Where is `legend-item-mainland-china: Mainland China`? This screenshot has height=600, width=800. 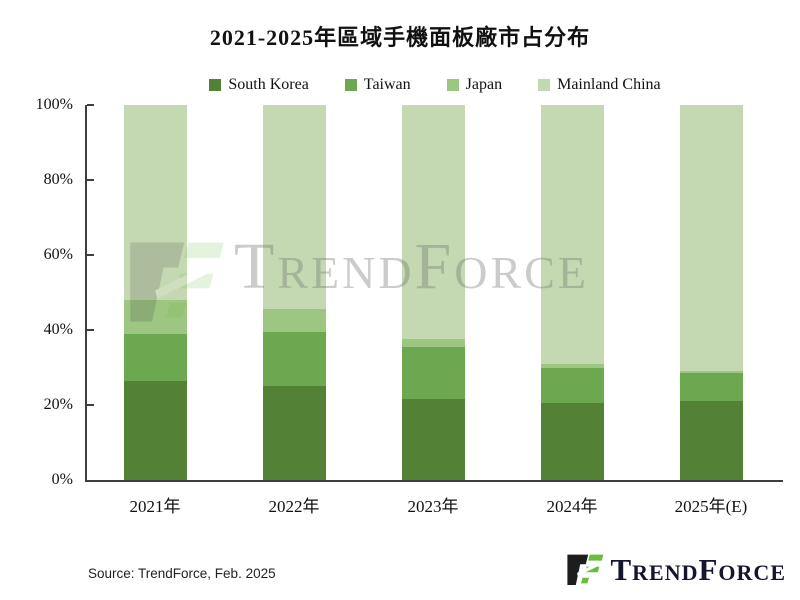
legend-item-mainland-china: Mainland China is located at coordinates (599, 85).